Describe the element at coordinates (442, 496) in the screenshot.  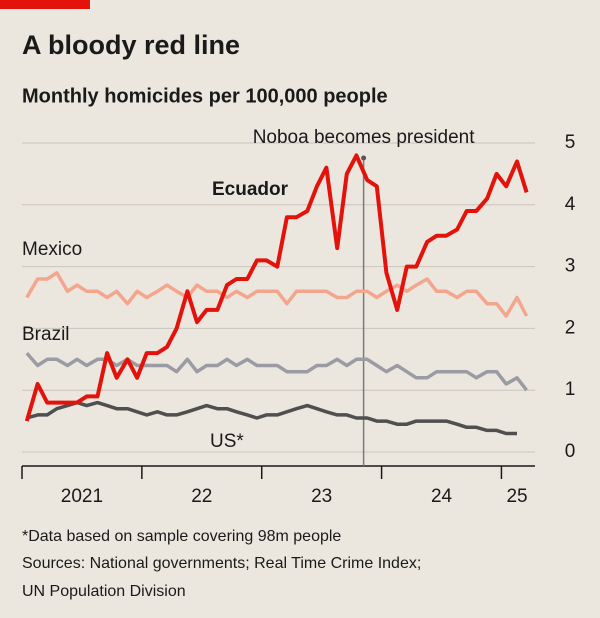
I see `x-tick-label: 24` at that location.